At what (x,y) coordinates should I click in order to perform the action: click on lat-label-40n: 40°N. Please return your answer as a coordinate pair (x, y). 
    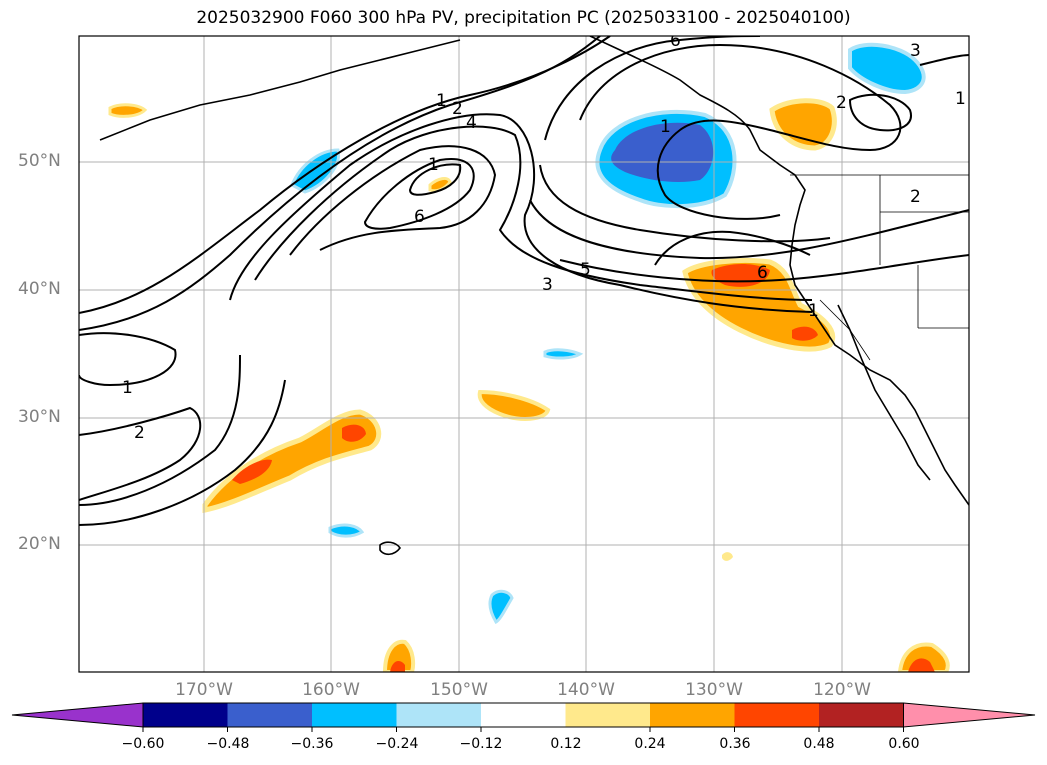
    Looking at the image, I should click on (39, 289).